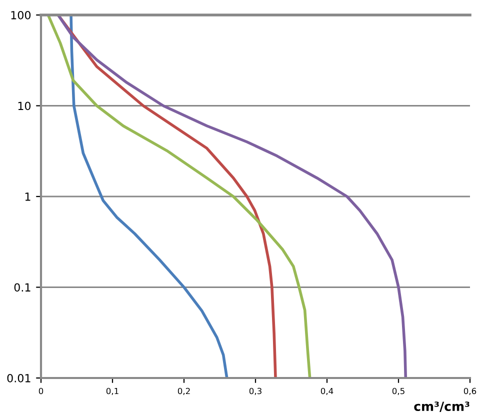 The image size is (483, 418). What do you see at coordinates (184, 392) in the screenshot?
I see `x-tick-label: 0,2` at bounding box center [184, 392].